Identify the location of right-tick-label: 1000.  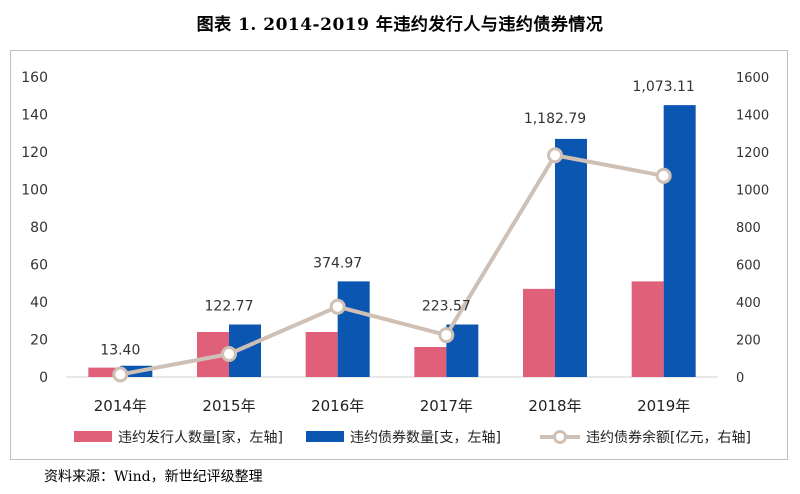
(752, 191).